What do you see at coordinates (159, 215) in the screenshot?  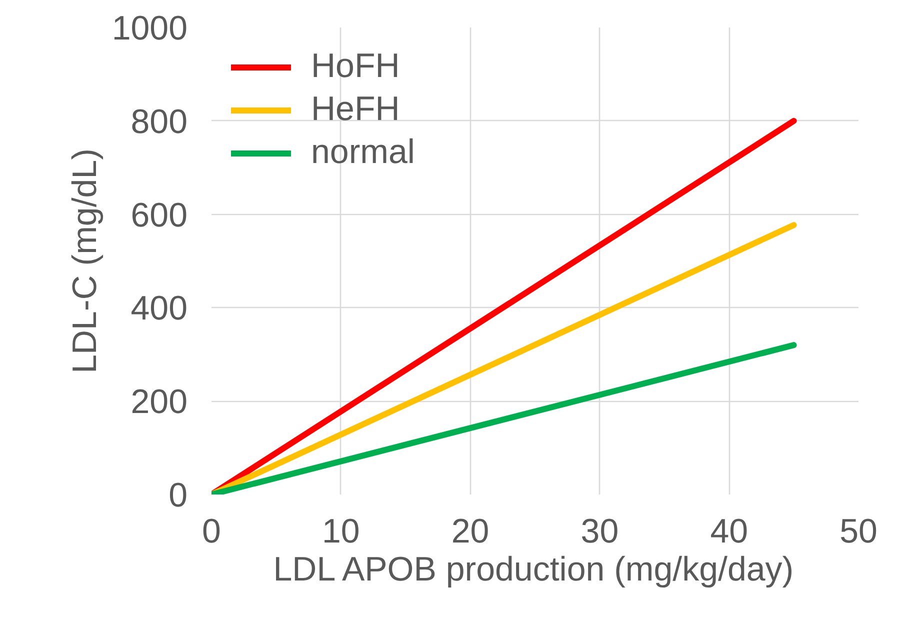 I see `y-tick-label: 600` at bounding box center [159, 215].